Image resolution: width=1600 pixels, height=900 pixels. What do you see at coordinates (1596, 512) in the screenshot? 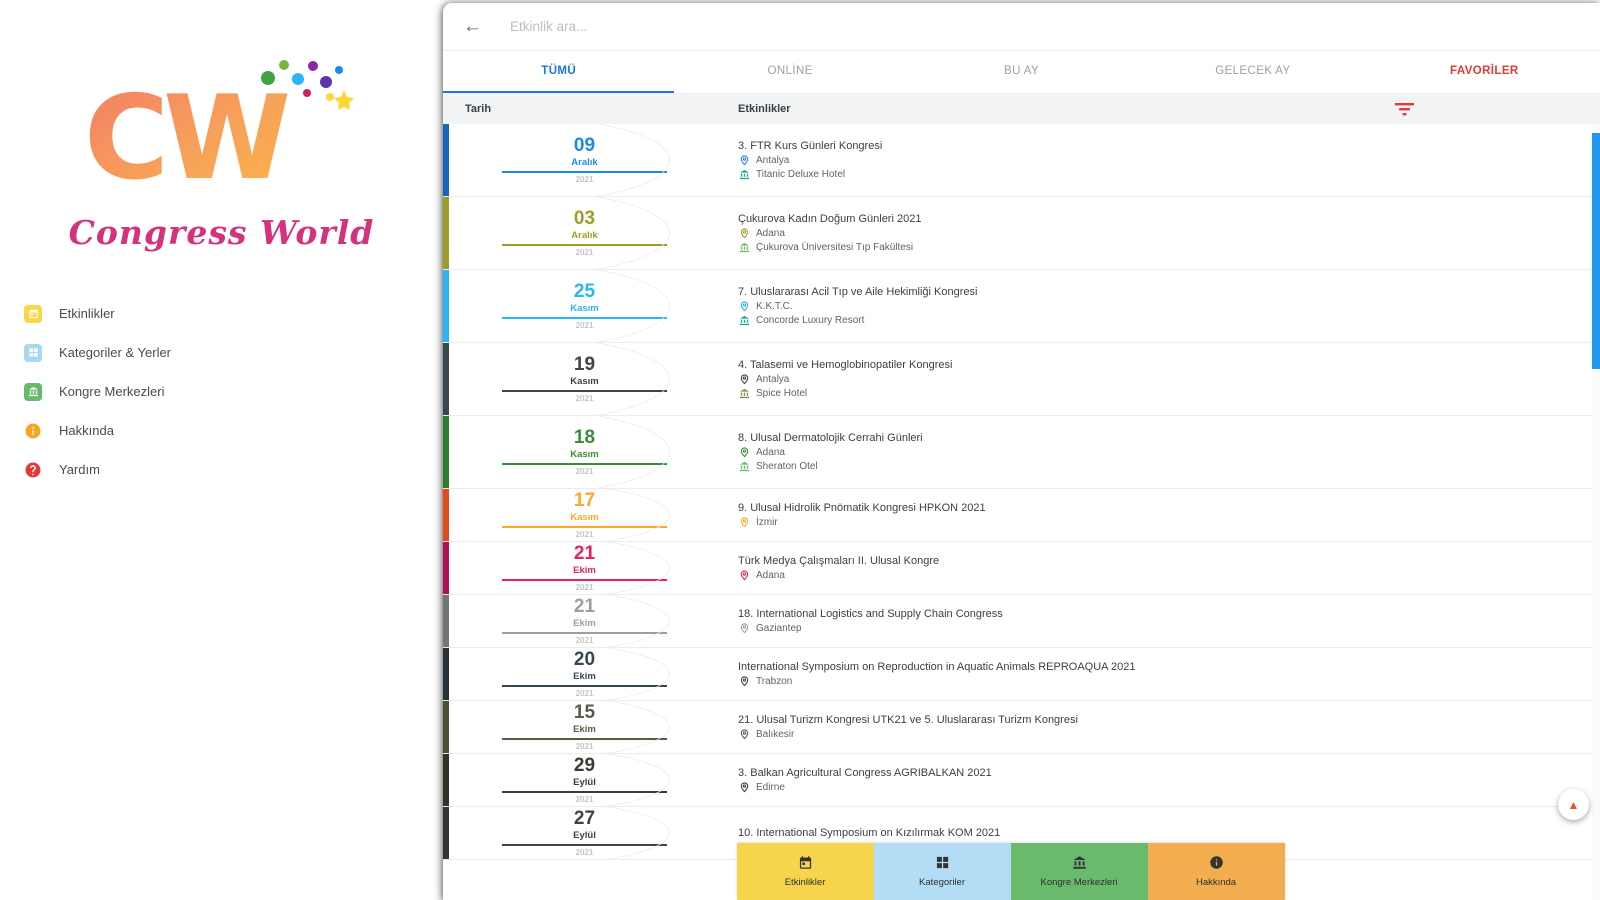
I see `scrollbar` at bounding box center [1596, 512].